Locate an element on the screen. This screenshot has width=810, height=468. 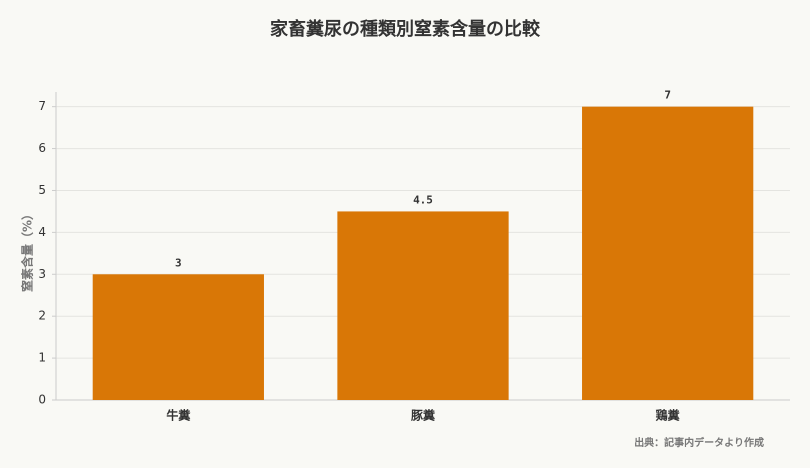
y-axis-label: 窒素含量（%） is located at coordinates (27, 250).